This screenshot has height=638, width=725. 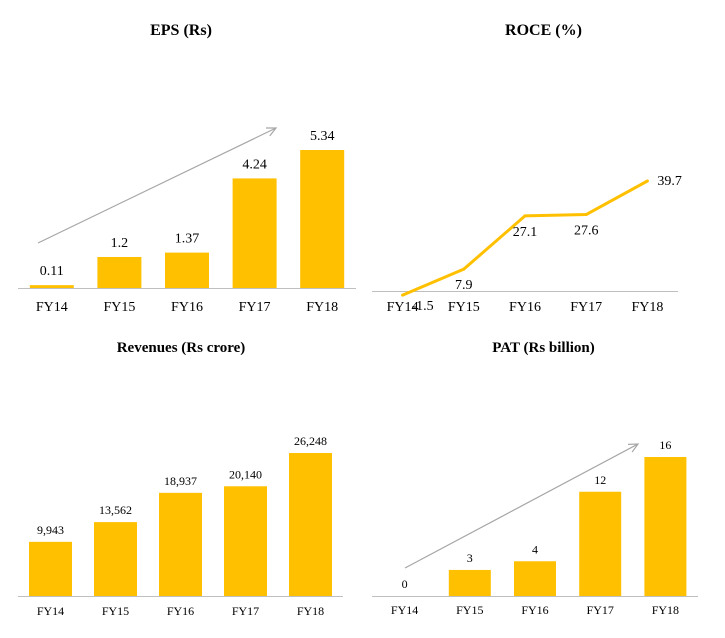 I want to click on eps-plot: 0.11 FY14 1.2 FY15 1.37 FY16 4.24 FY17 5.34 FY18, so click(x=187, y=221).